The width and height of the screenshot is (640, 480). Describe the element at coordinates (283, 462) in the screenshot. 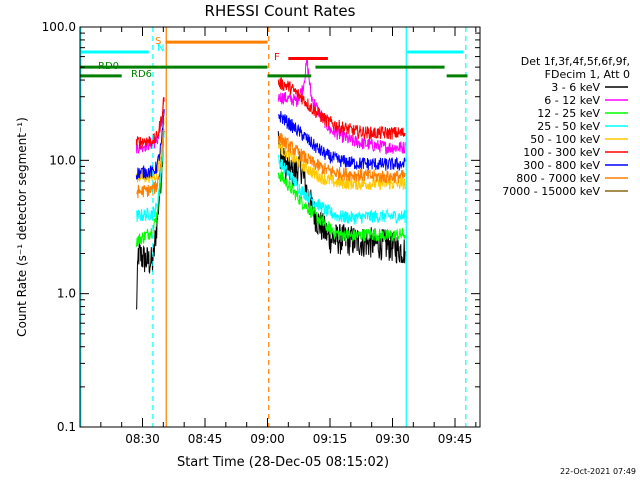

I see `x-axis-label: Start Time (28-Dec-05 08:15:02)` at that location.